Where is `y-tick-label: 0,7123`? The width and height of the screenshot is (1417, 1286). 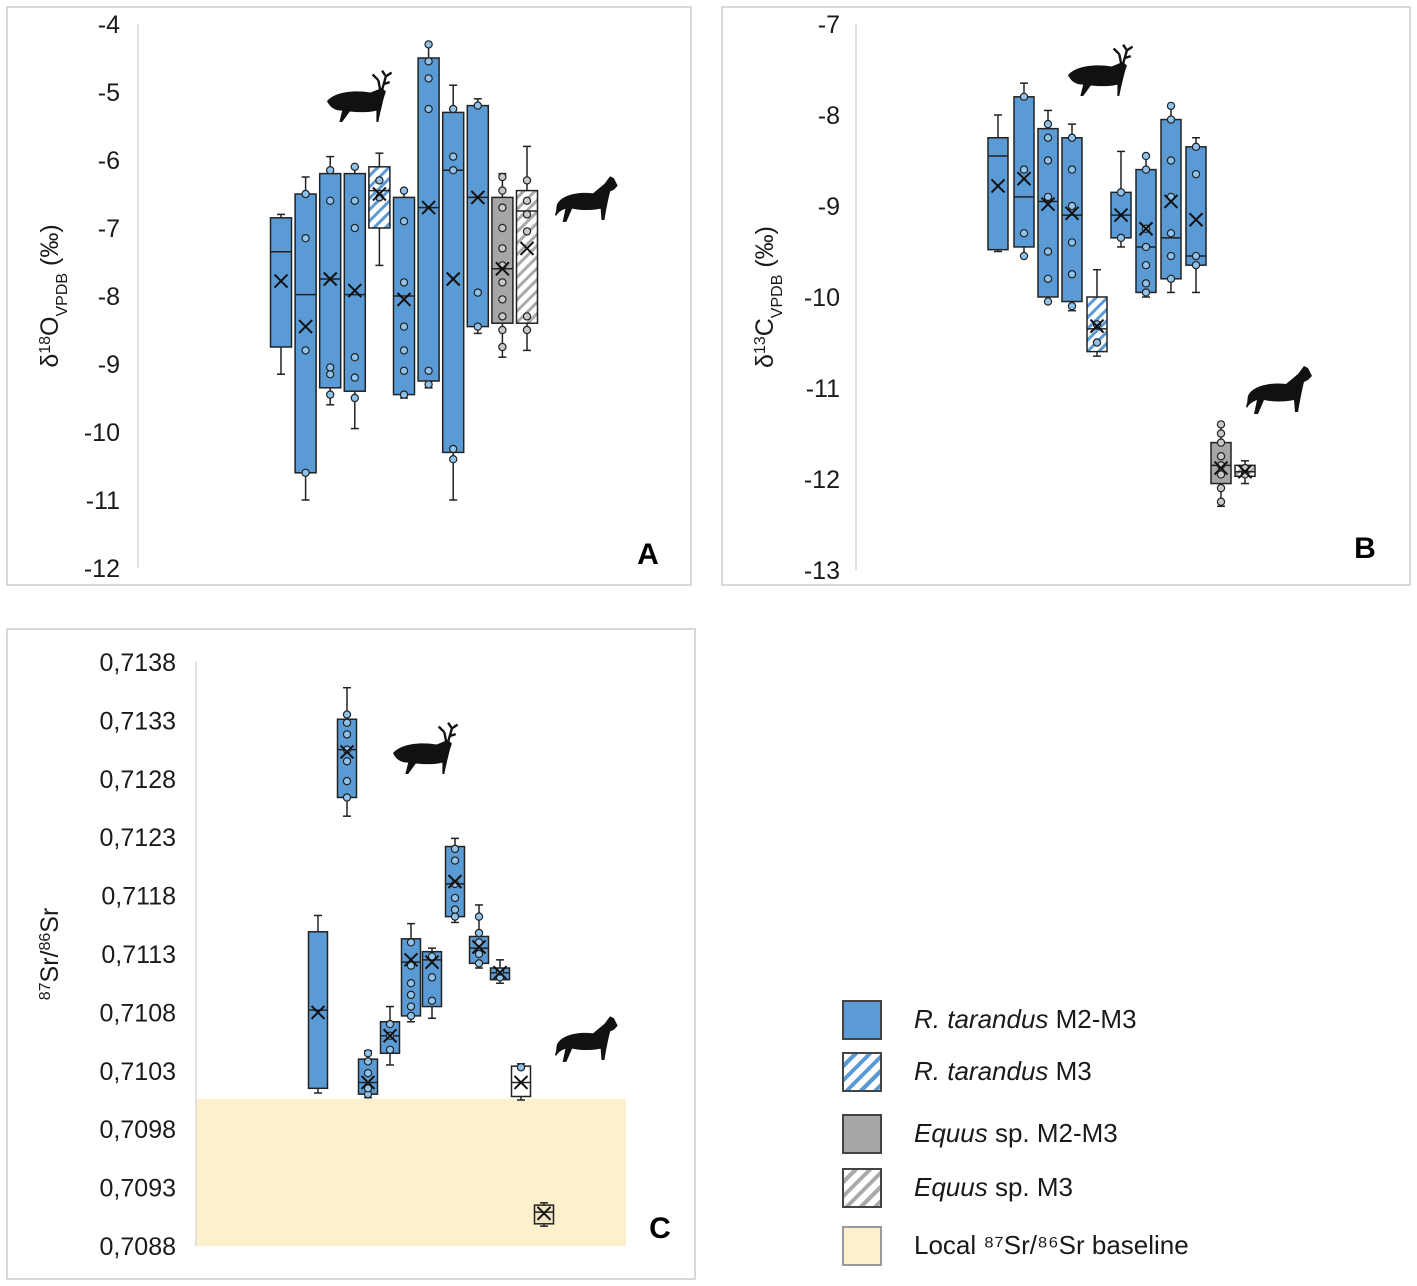 y-tick-label: 0,7123 is located at coordinates (138, 838).